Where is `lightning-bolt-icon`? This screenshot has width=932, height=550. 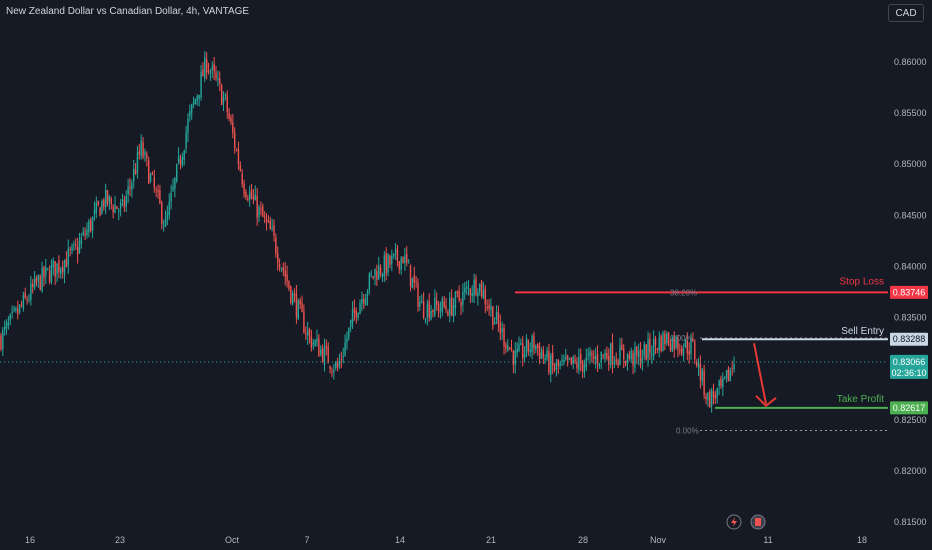
lightning-bolt-icon is located at coordinates (734, 522).